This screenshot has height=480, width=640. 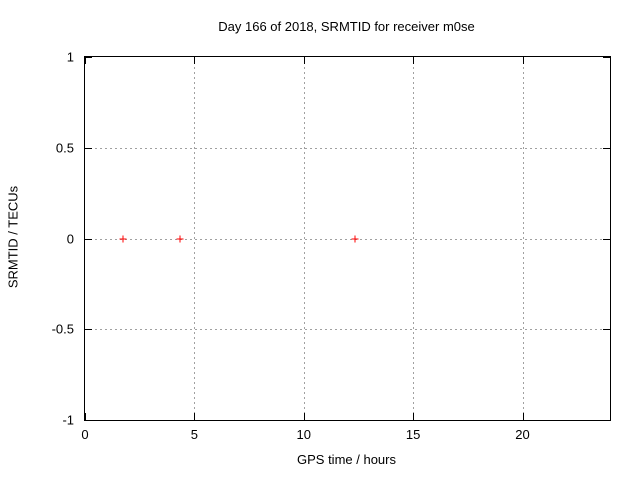 I want to click on x-tick-label: 15, so click(x=413, y=434).